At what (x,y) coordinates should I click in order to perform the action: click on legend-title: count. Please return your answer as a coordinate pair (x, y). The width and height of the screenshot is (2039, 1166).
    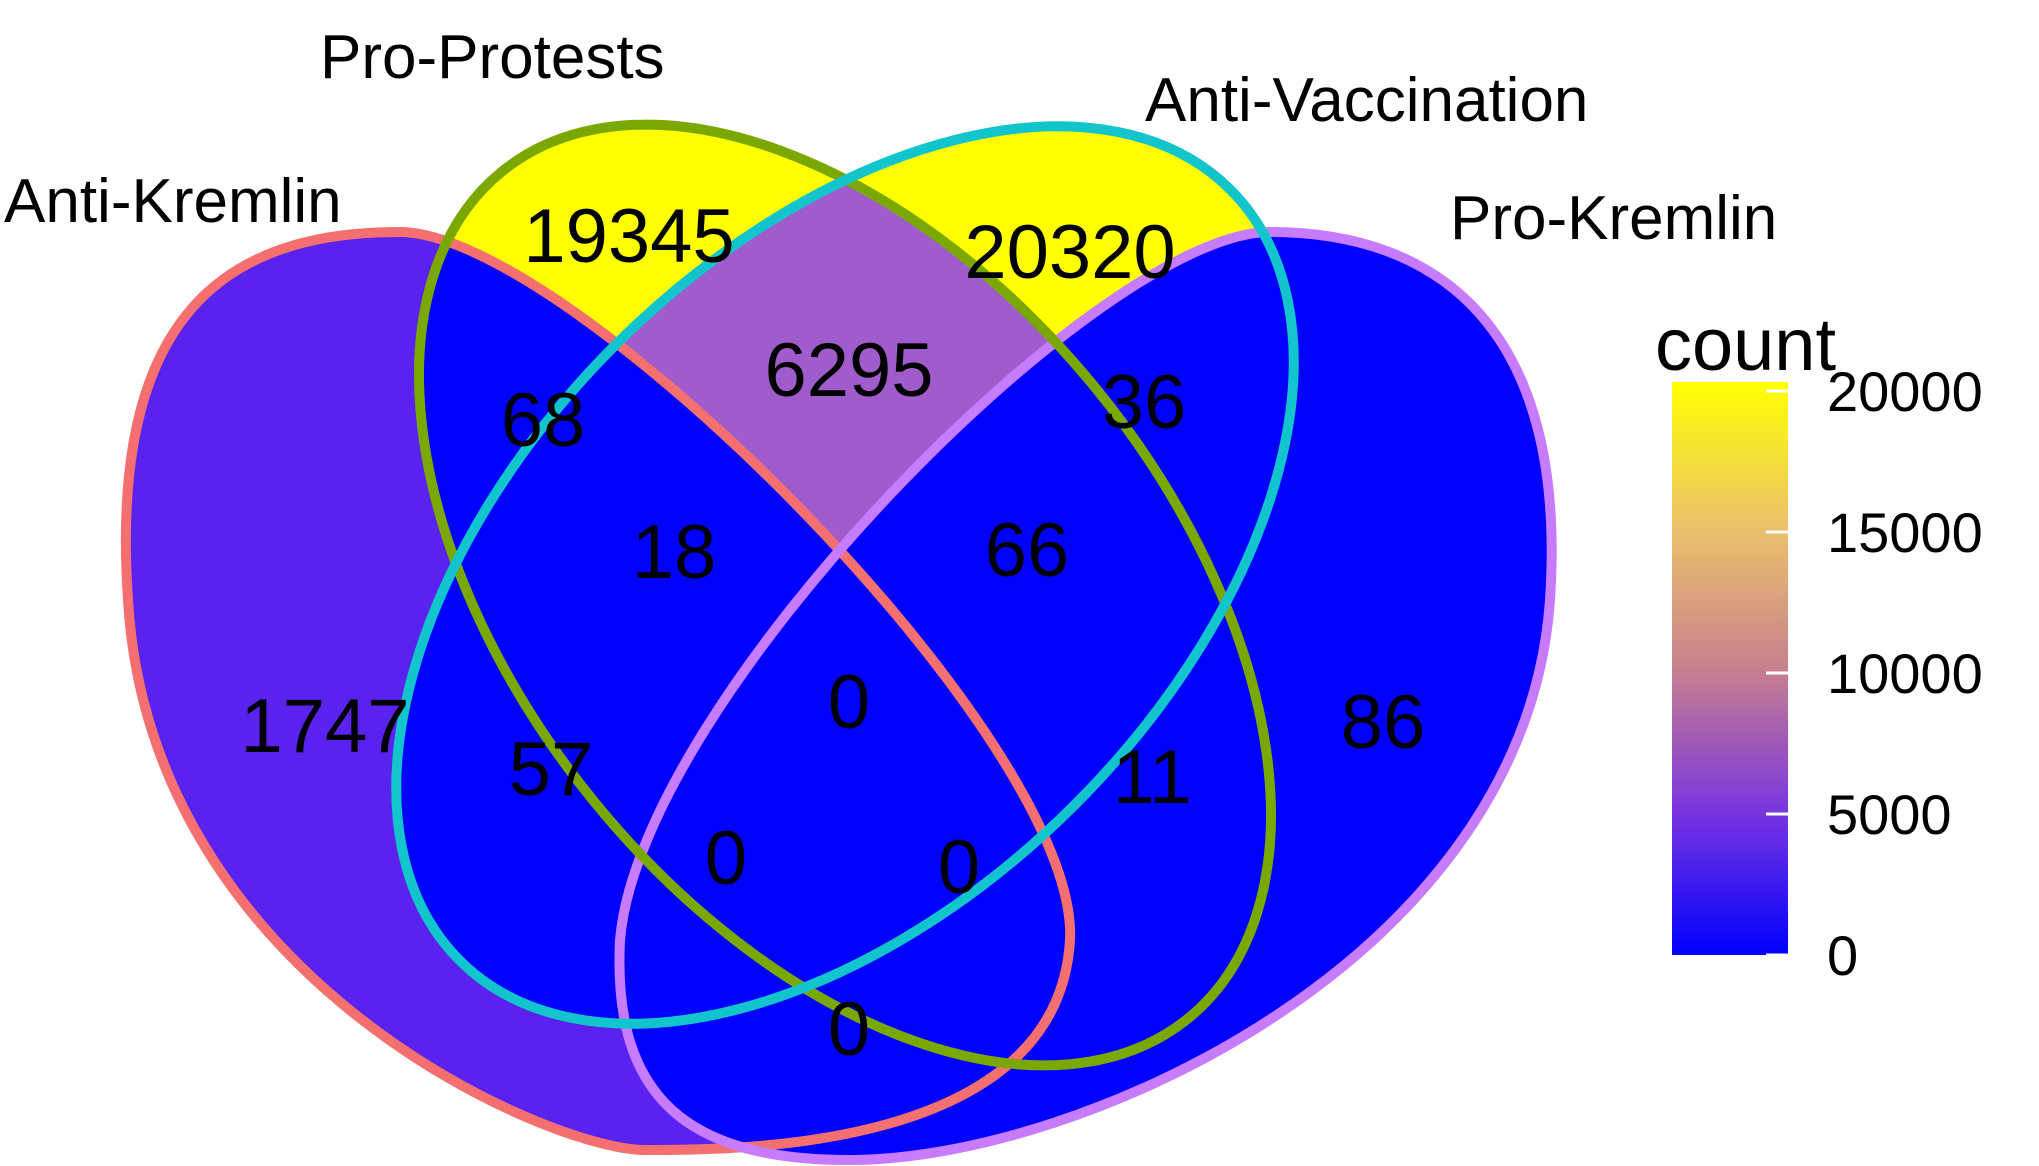
    Looking at the image, I should click on (1745, 344).